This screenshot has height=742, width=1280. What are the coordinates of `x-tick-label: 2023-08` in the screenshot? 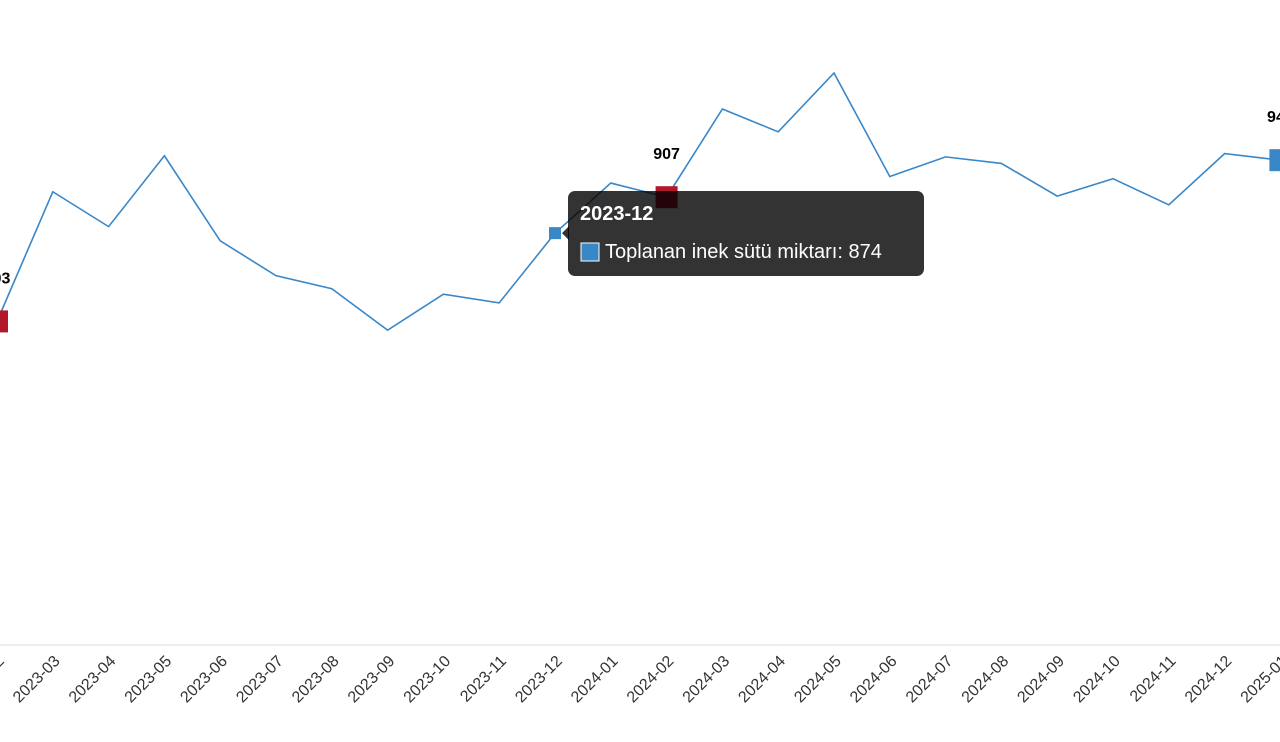 It's located at (316, 680).